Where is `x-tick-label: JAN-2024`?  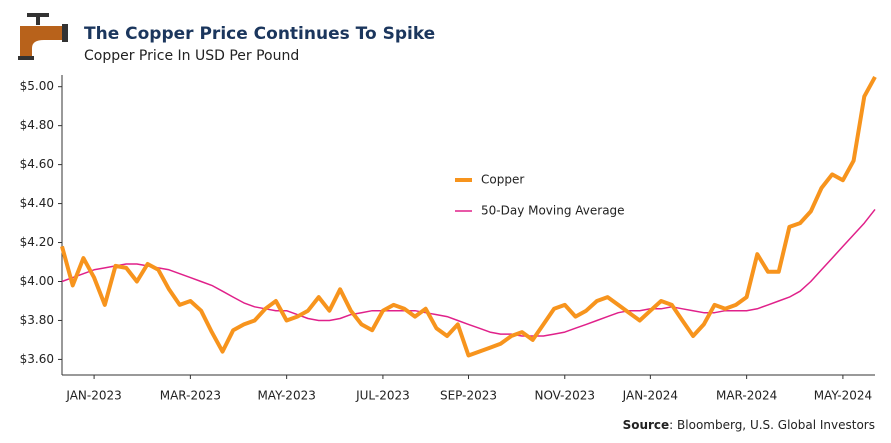
x-tick-label: JAN-2024 is located at coordinates (650, 396).